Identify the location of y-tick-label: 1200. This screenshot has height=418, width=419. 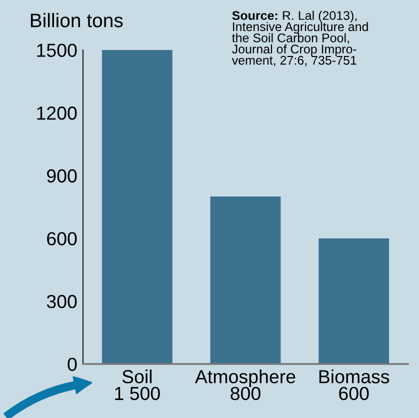
(57, 113).